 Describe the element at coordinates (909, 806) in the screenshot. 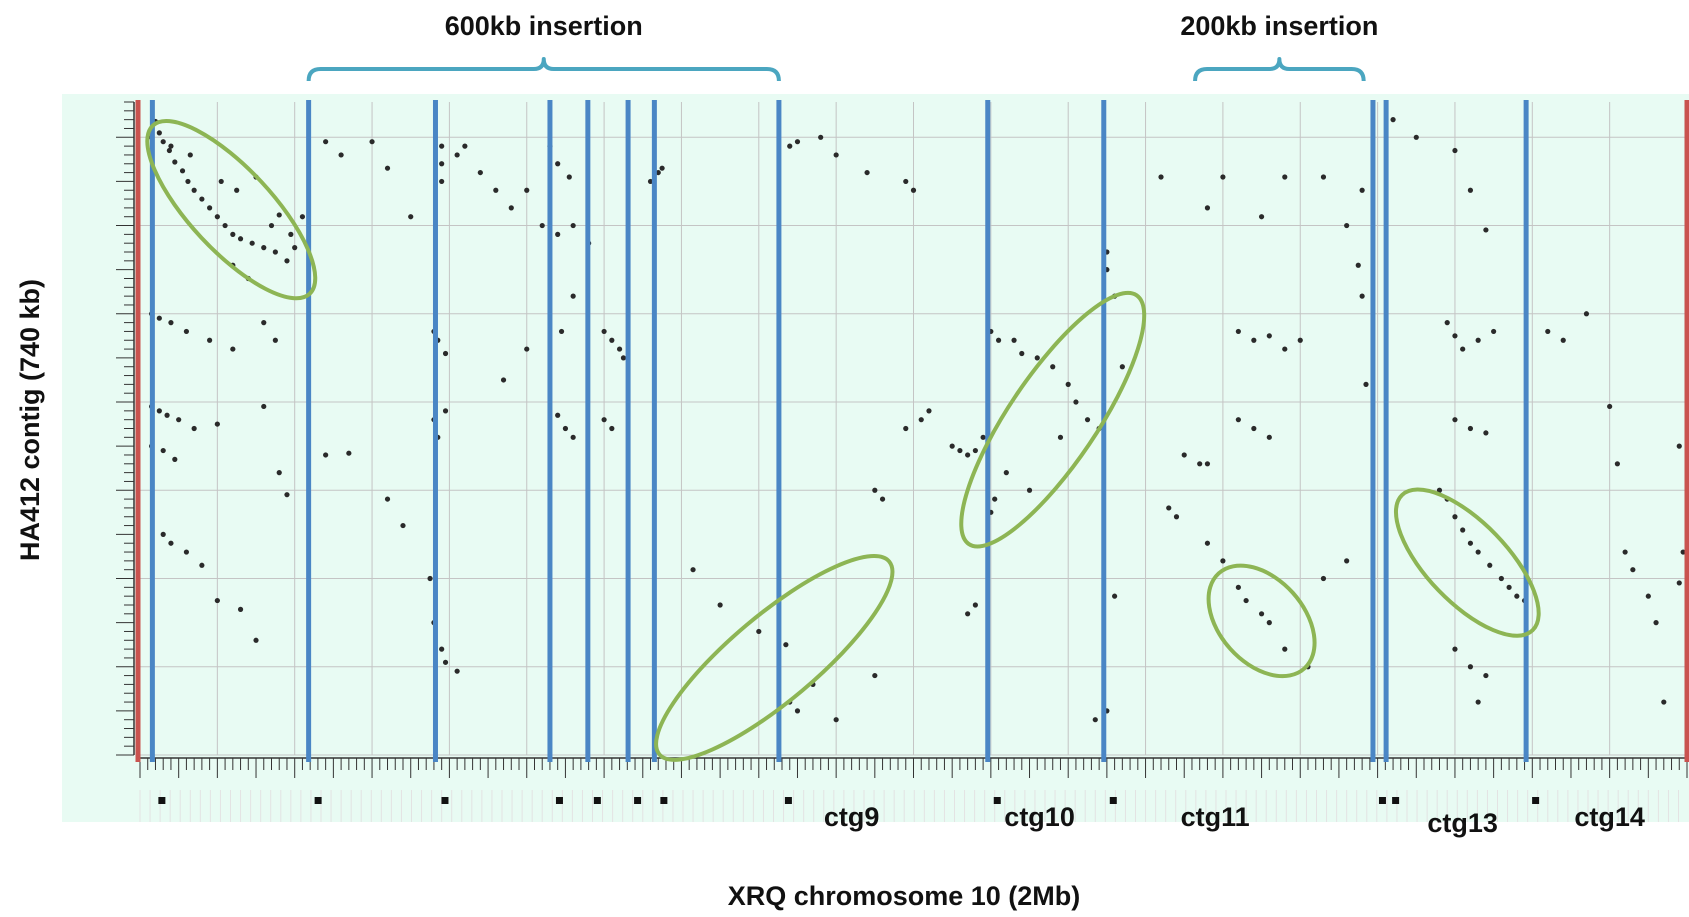

I see `marker-track` at that location.